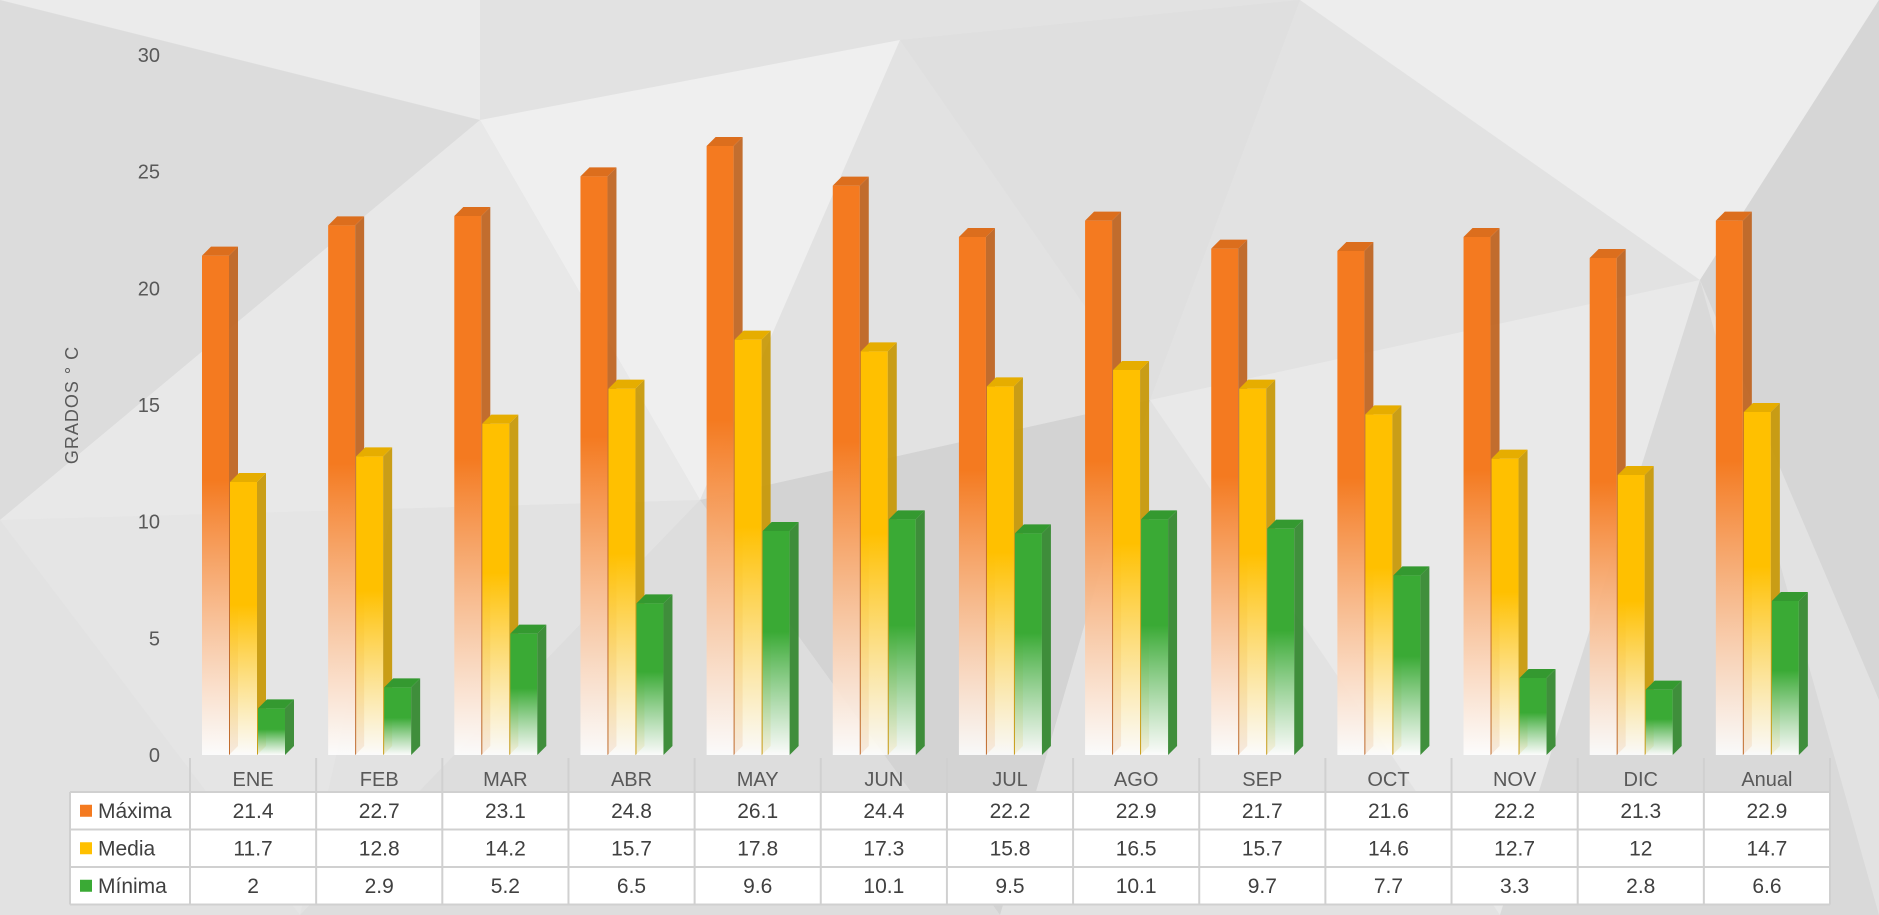  I want to click on data-label: 2.8, so click(1640, 886).